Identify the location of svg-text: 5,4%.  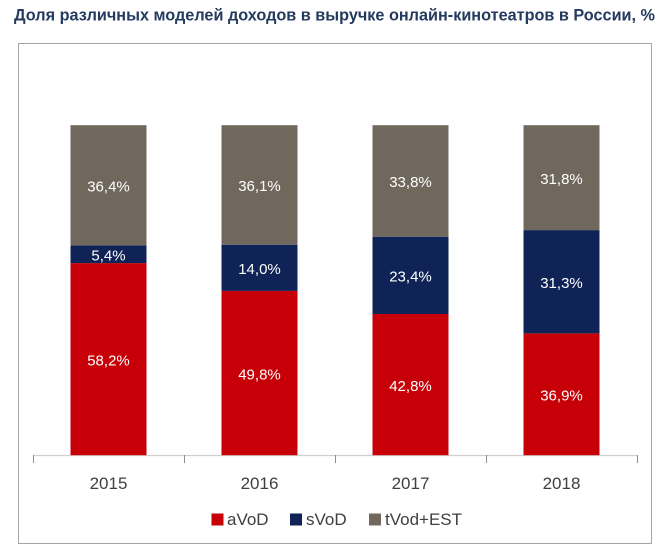
(108, 256).